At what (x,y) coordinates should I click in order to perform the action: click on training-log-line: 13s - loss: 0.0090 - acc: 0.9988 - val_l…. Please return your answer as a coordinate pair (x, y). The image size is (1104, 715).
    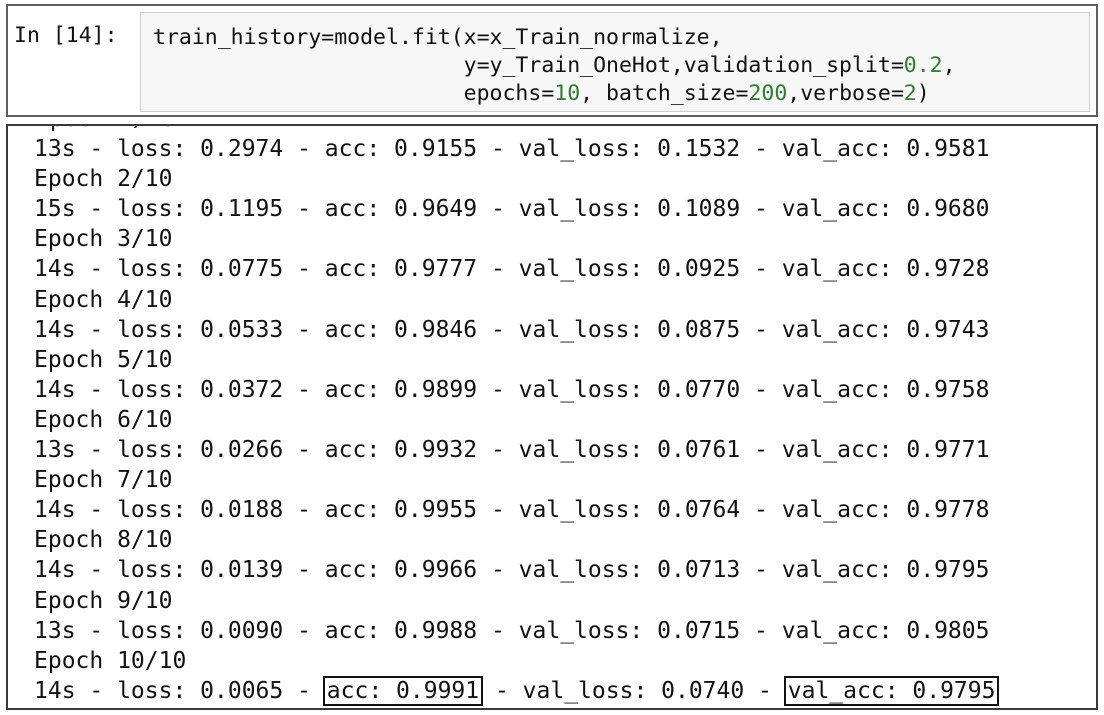
    Looking at the image, I should click on (512, 630).